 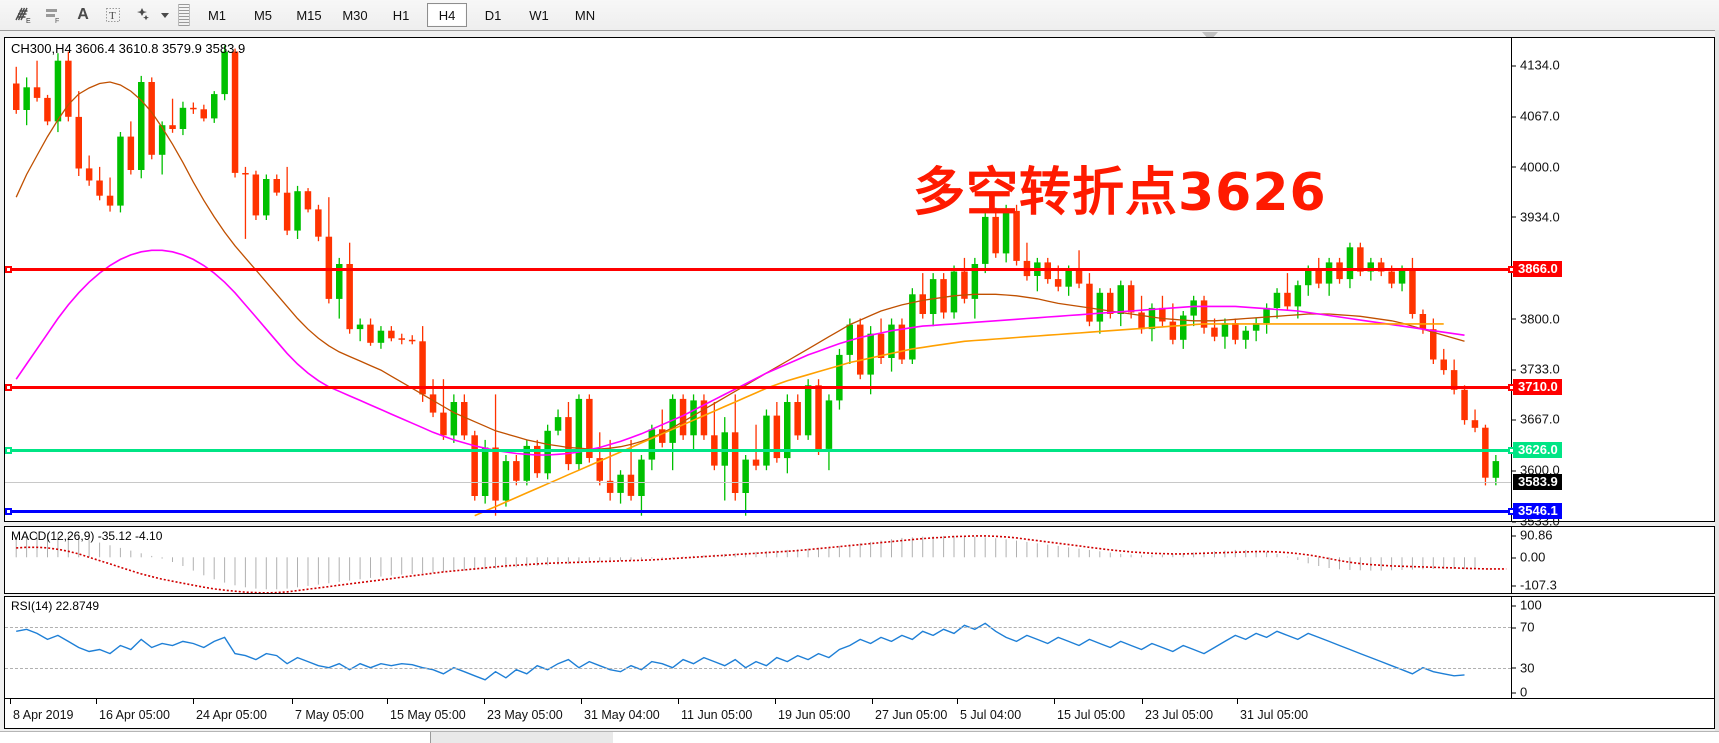 I want to click on price-axis-tick: 3934.0, so click(x=1536, y=216).